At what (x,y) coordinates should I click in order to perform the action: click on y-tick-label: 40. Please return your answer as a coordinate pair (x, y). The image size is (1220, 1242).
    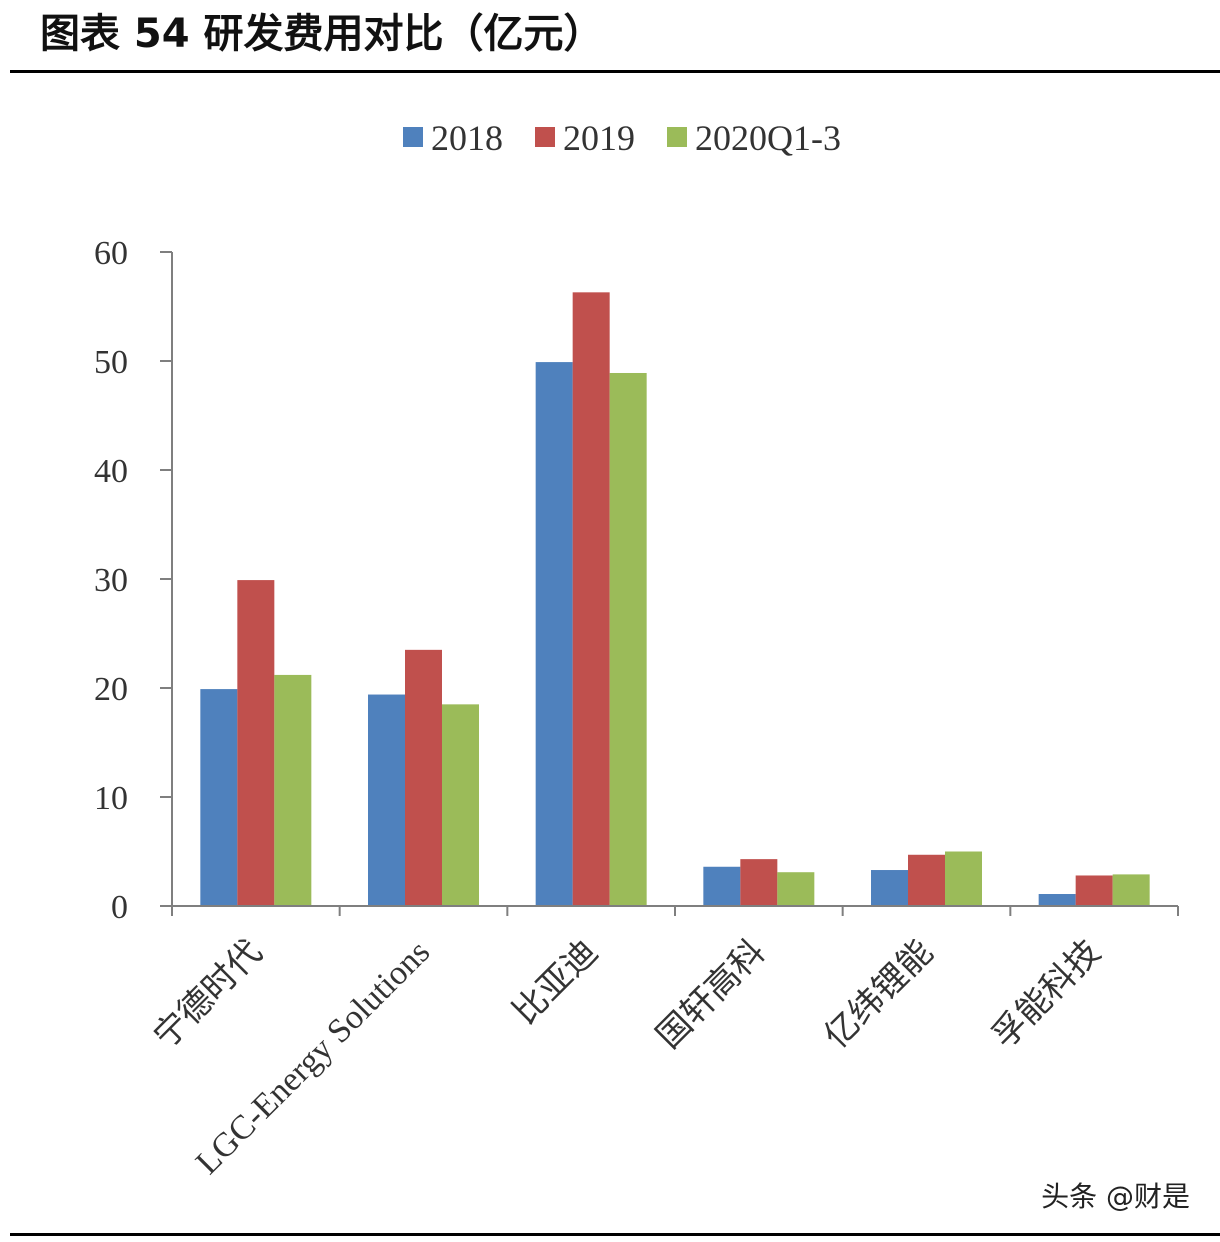
    Looking at the image, I should click on (111, 471).